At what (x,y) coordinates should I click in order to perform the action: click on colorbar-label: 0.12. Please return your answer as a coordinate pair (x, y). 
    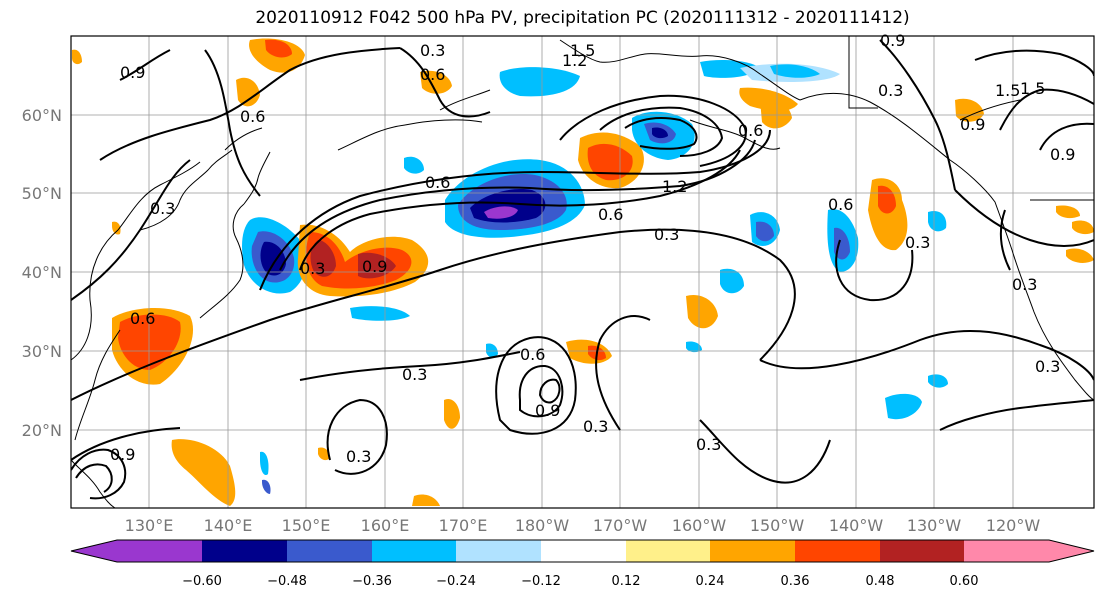
    Looking at the image, I should click on (626, 581).